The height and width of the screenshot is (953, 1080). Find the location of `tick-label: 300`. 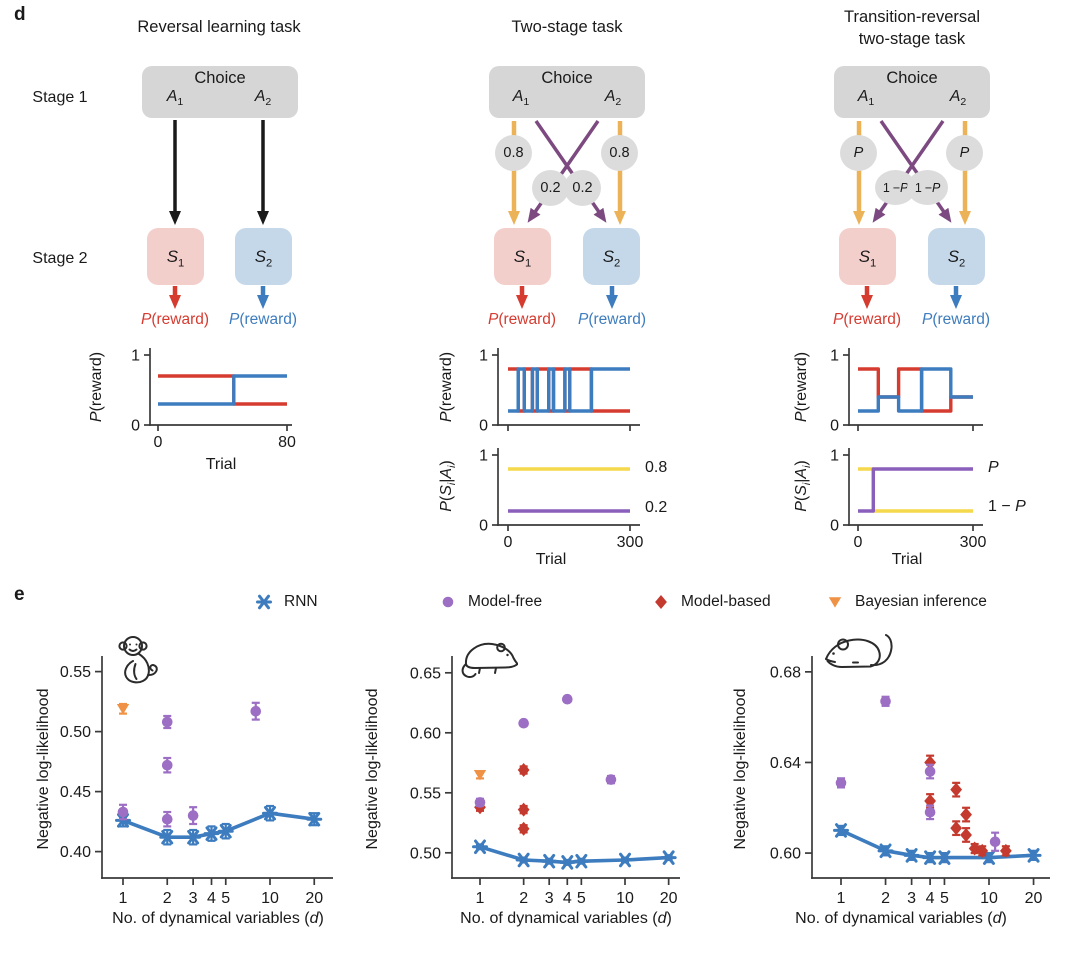

tick-label: 300 is located at coordinates (630, 542).